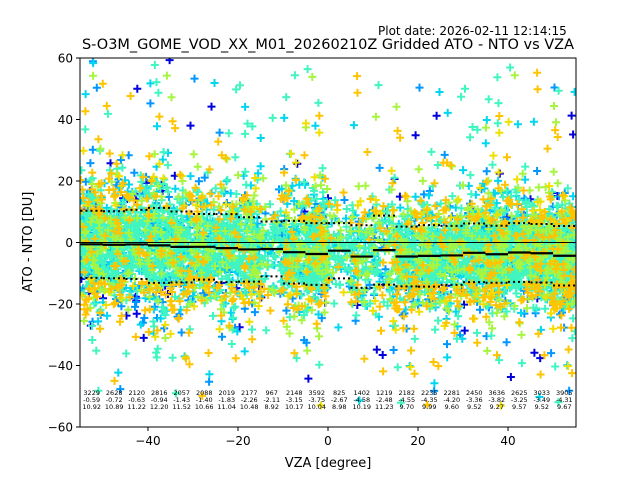  I want to click on bin-label-counts: 2177, so click(249, 393).